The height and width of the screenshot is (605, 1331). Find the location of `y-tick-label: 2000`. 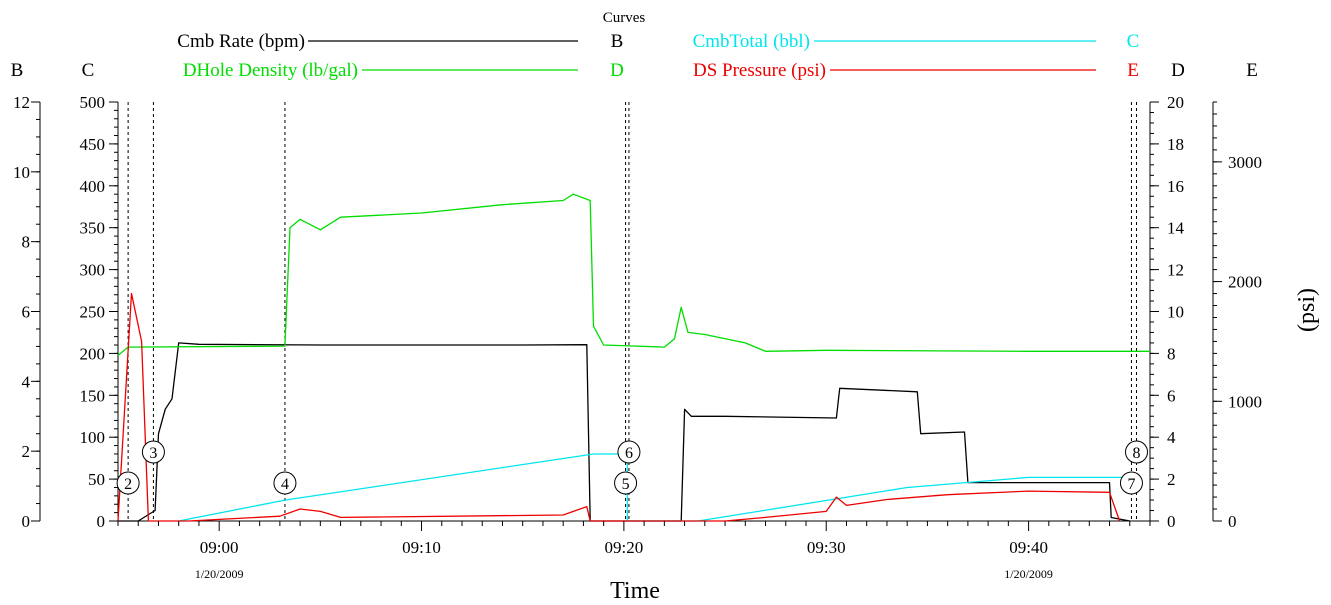

y-tick-label: 2000 is located at coordinates (1245, 282).